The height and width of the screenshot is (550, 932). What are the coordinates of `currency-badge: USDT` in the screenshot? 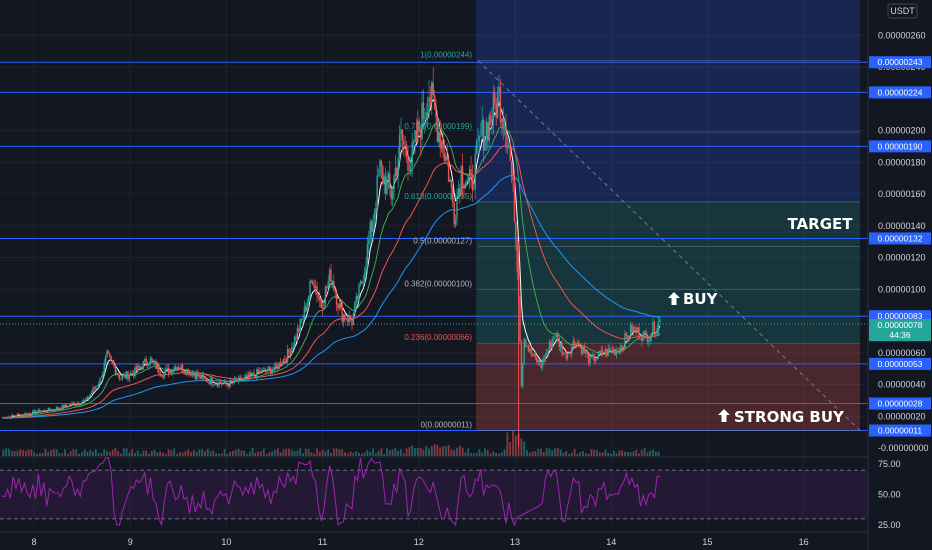 It's located at (902, 11).